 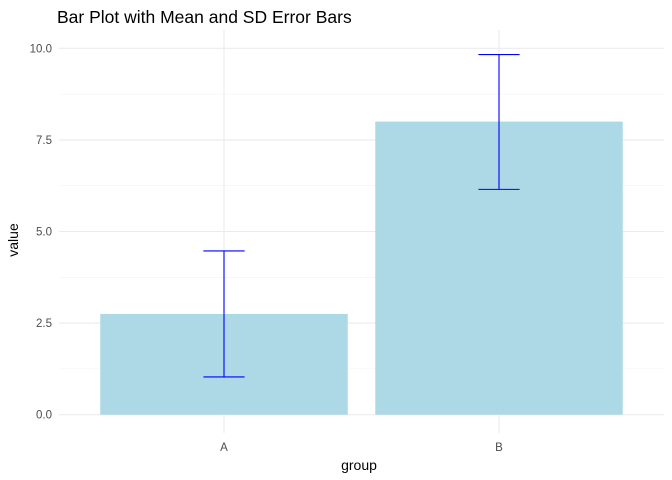 I want to click on y-axis-title: value, so click(x=13, y=240).